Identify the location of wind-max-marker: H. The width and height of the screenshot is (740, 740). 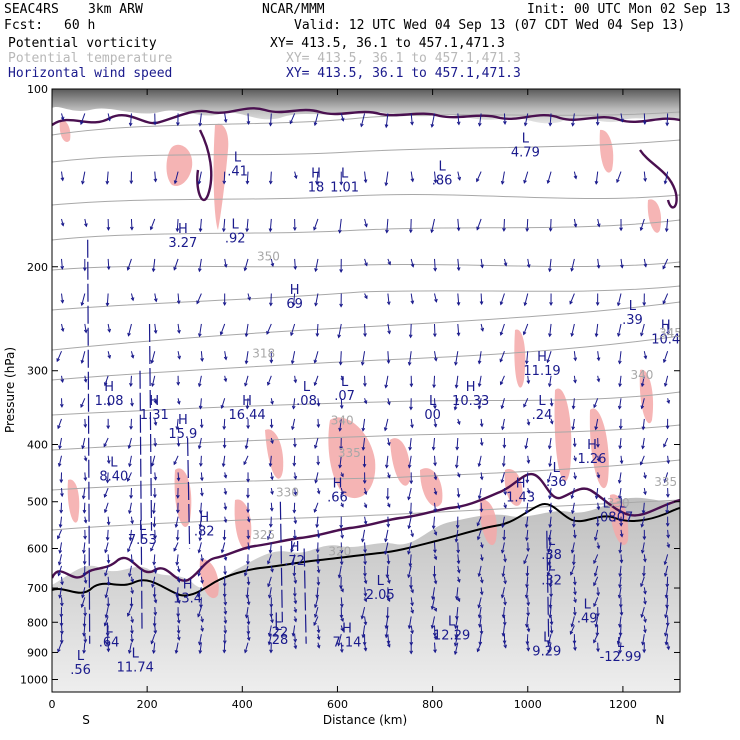
(154, 401).